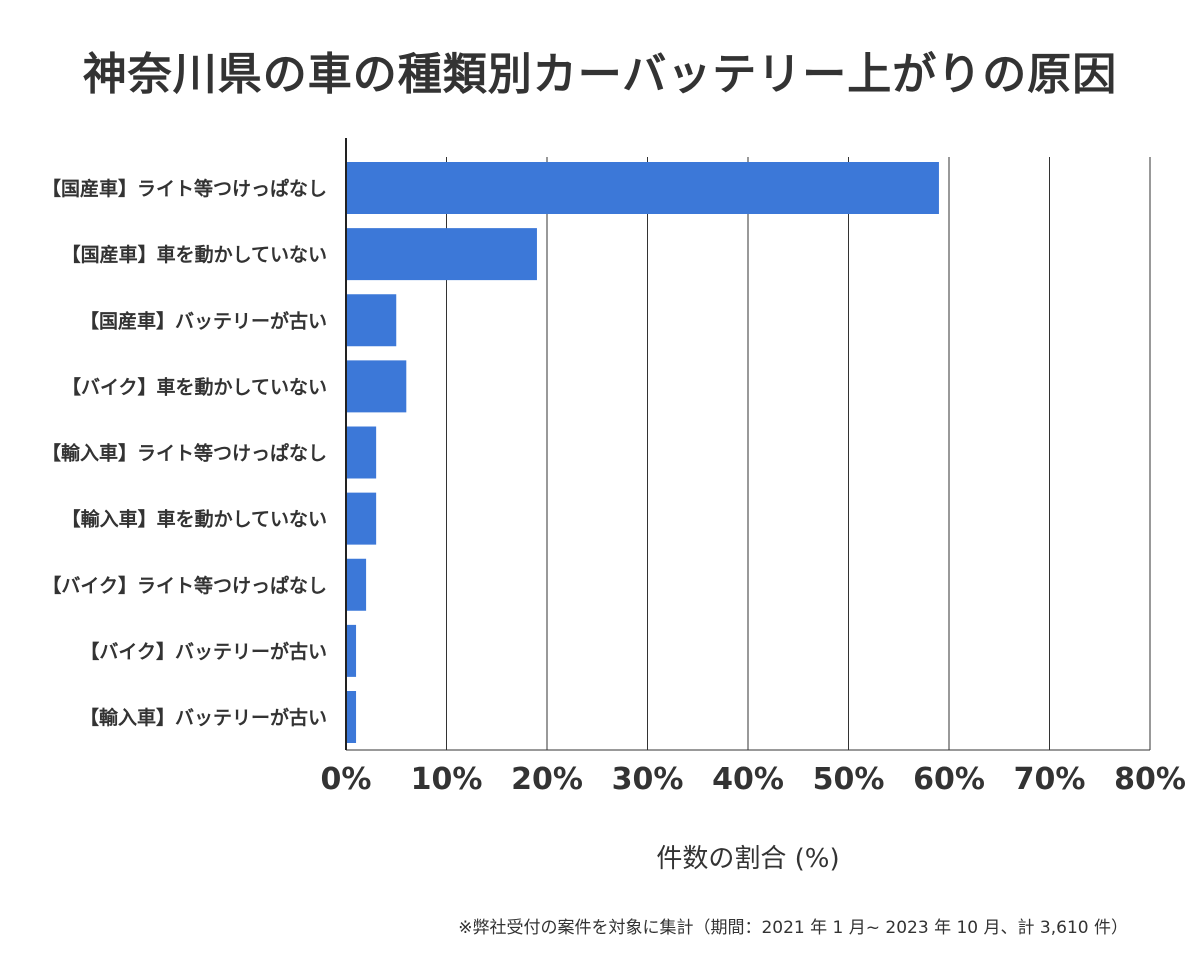 The height and width of the screenshot is (972, 1200). I want to click on x-tick-label: 80%, so click(1150, 779).